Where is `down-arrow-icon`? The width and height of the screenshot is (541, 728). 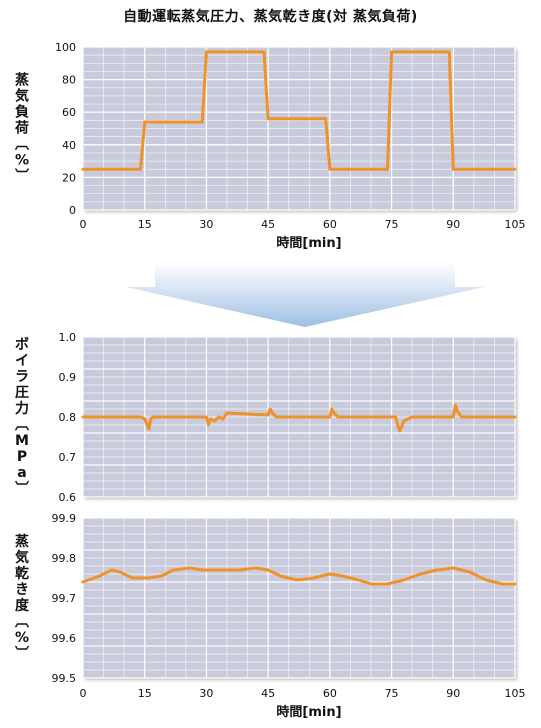
down-arrow-icon is located at coordinates (305, 294).